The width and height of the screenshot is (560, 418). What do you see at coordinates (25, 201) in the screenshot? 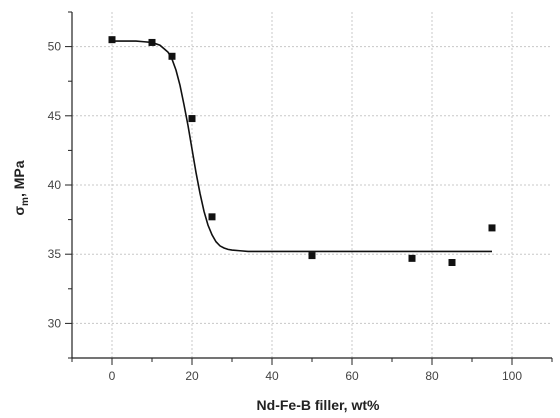
I see `y-axis-label-subscript: m` at bounding box center [25, 201].